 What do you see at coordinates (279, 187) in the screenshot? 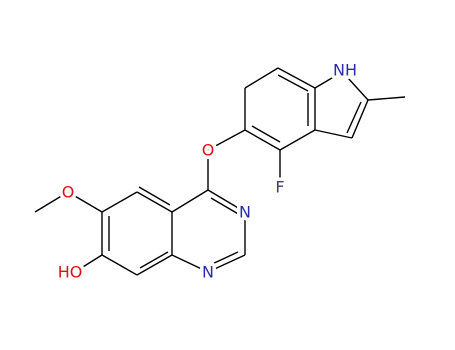
I see `atom-label: F` at bounding box center [279, 187].